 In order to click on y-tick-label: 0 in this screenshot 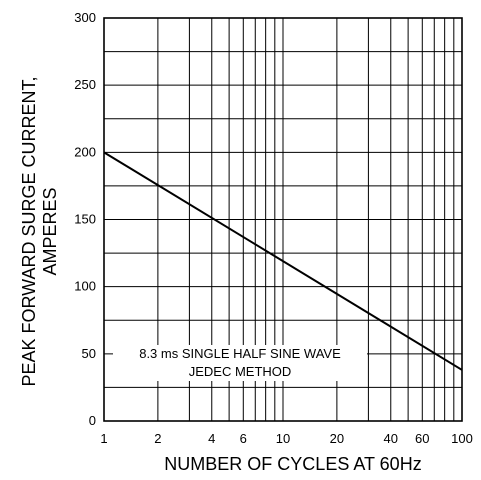, I will do `click(92, 420)`.